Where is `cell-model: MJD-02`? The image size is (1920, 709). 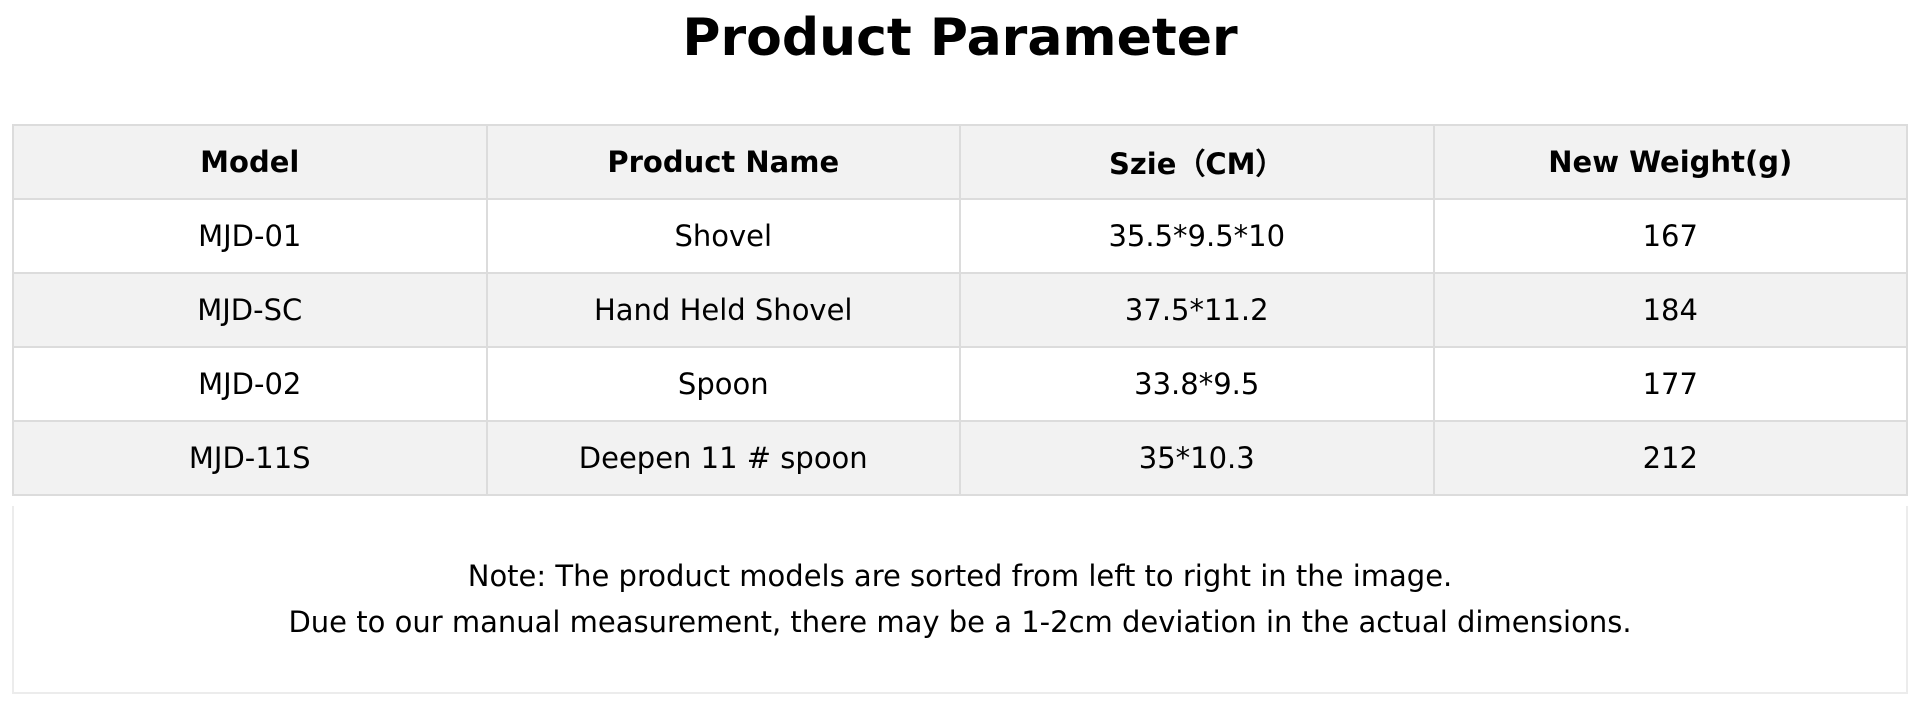 cell-model: MJD-02 is located at coordinates (250, 384).